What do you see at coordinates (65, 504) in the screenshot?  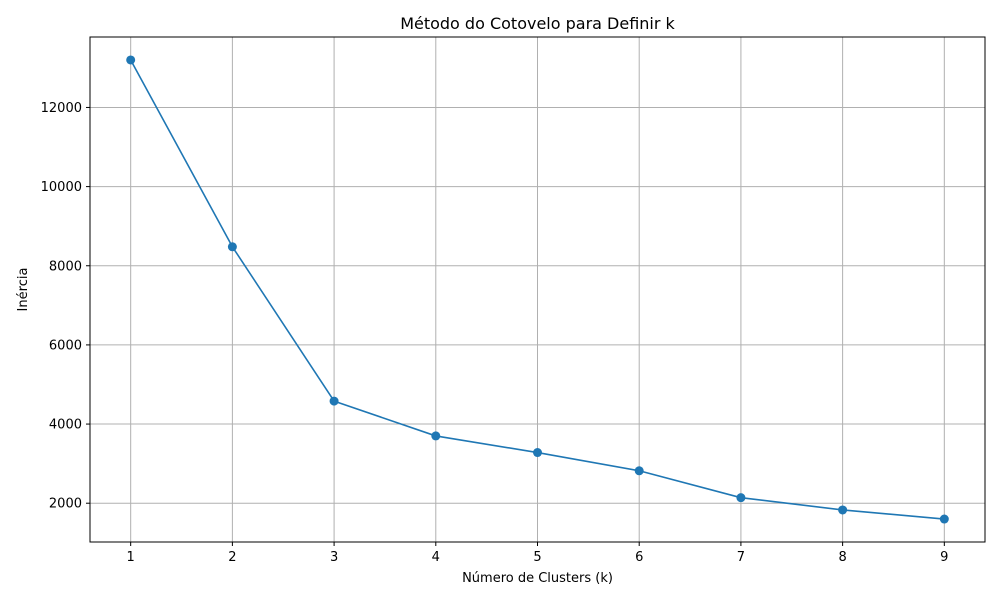 I see `y-tick-label: 2000` at bounding box center [65, 504].